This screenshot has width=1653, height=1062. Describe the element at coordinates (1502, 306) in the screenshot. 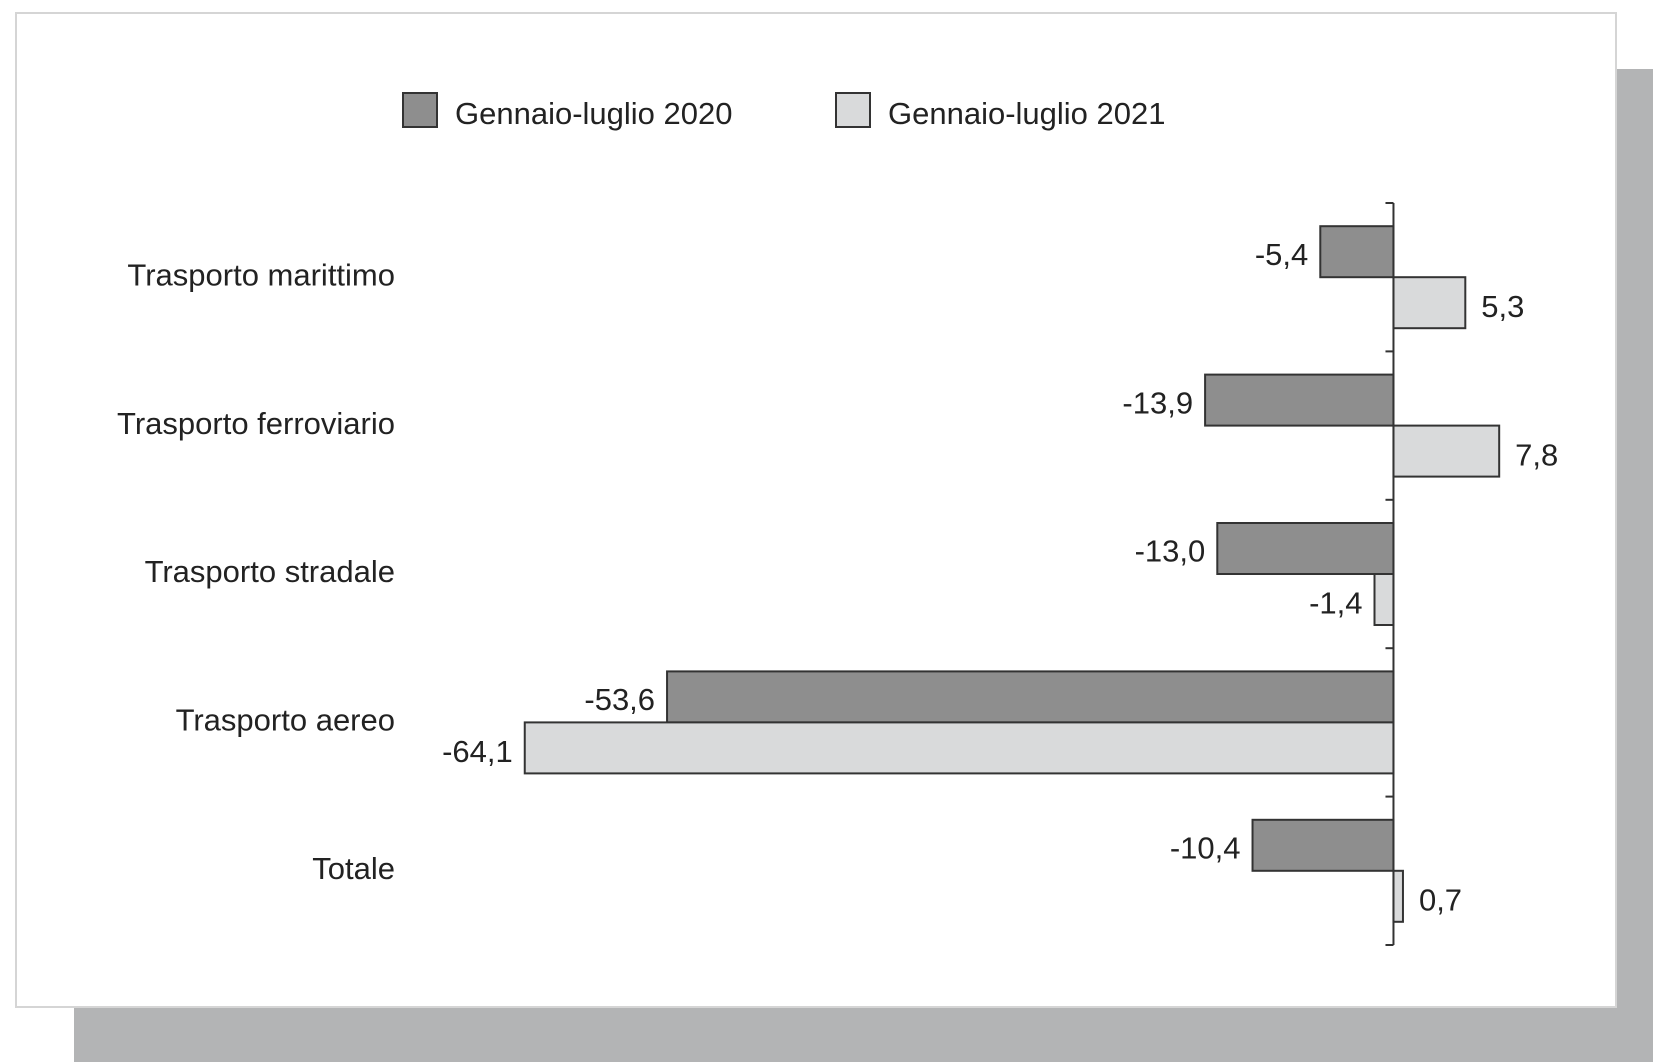

I see `value-label: 5,3` at that location.